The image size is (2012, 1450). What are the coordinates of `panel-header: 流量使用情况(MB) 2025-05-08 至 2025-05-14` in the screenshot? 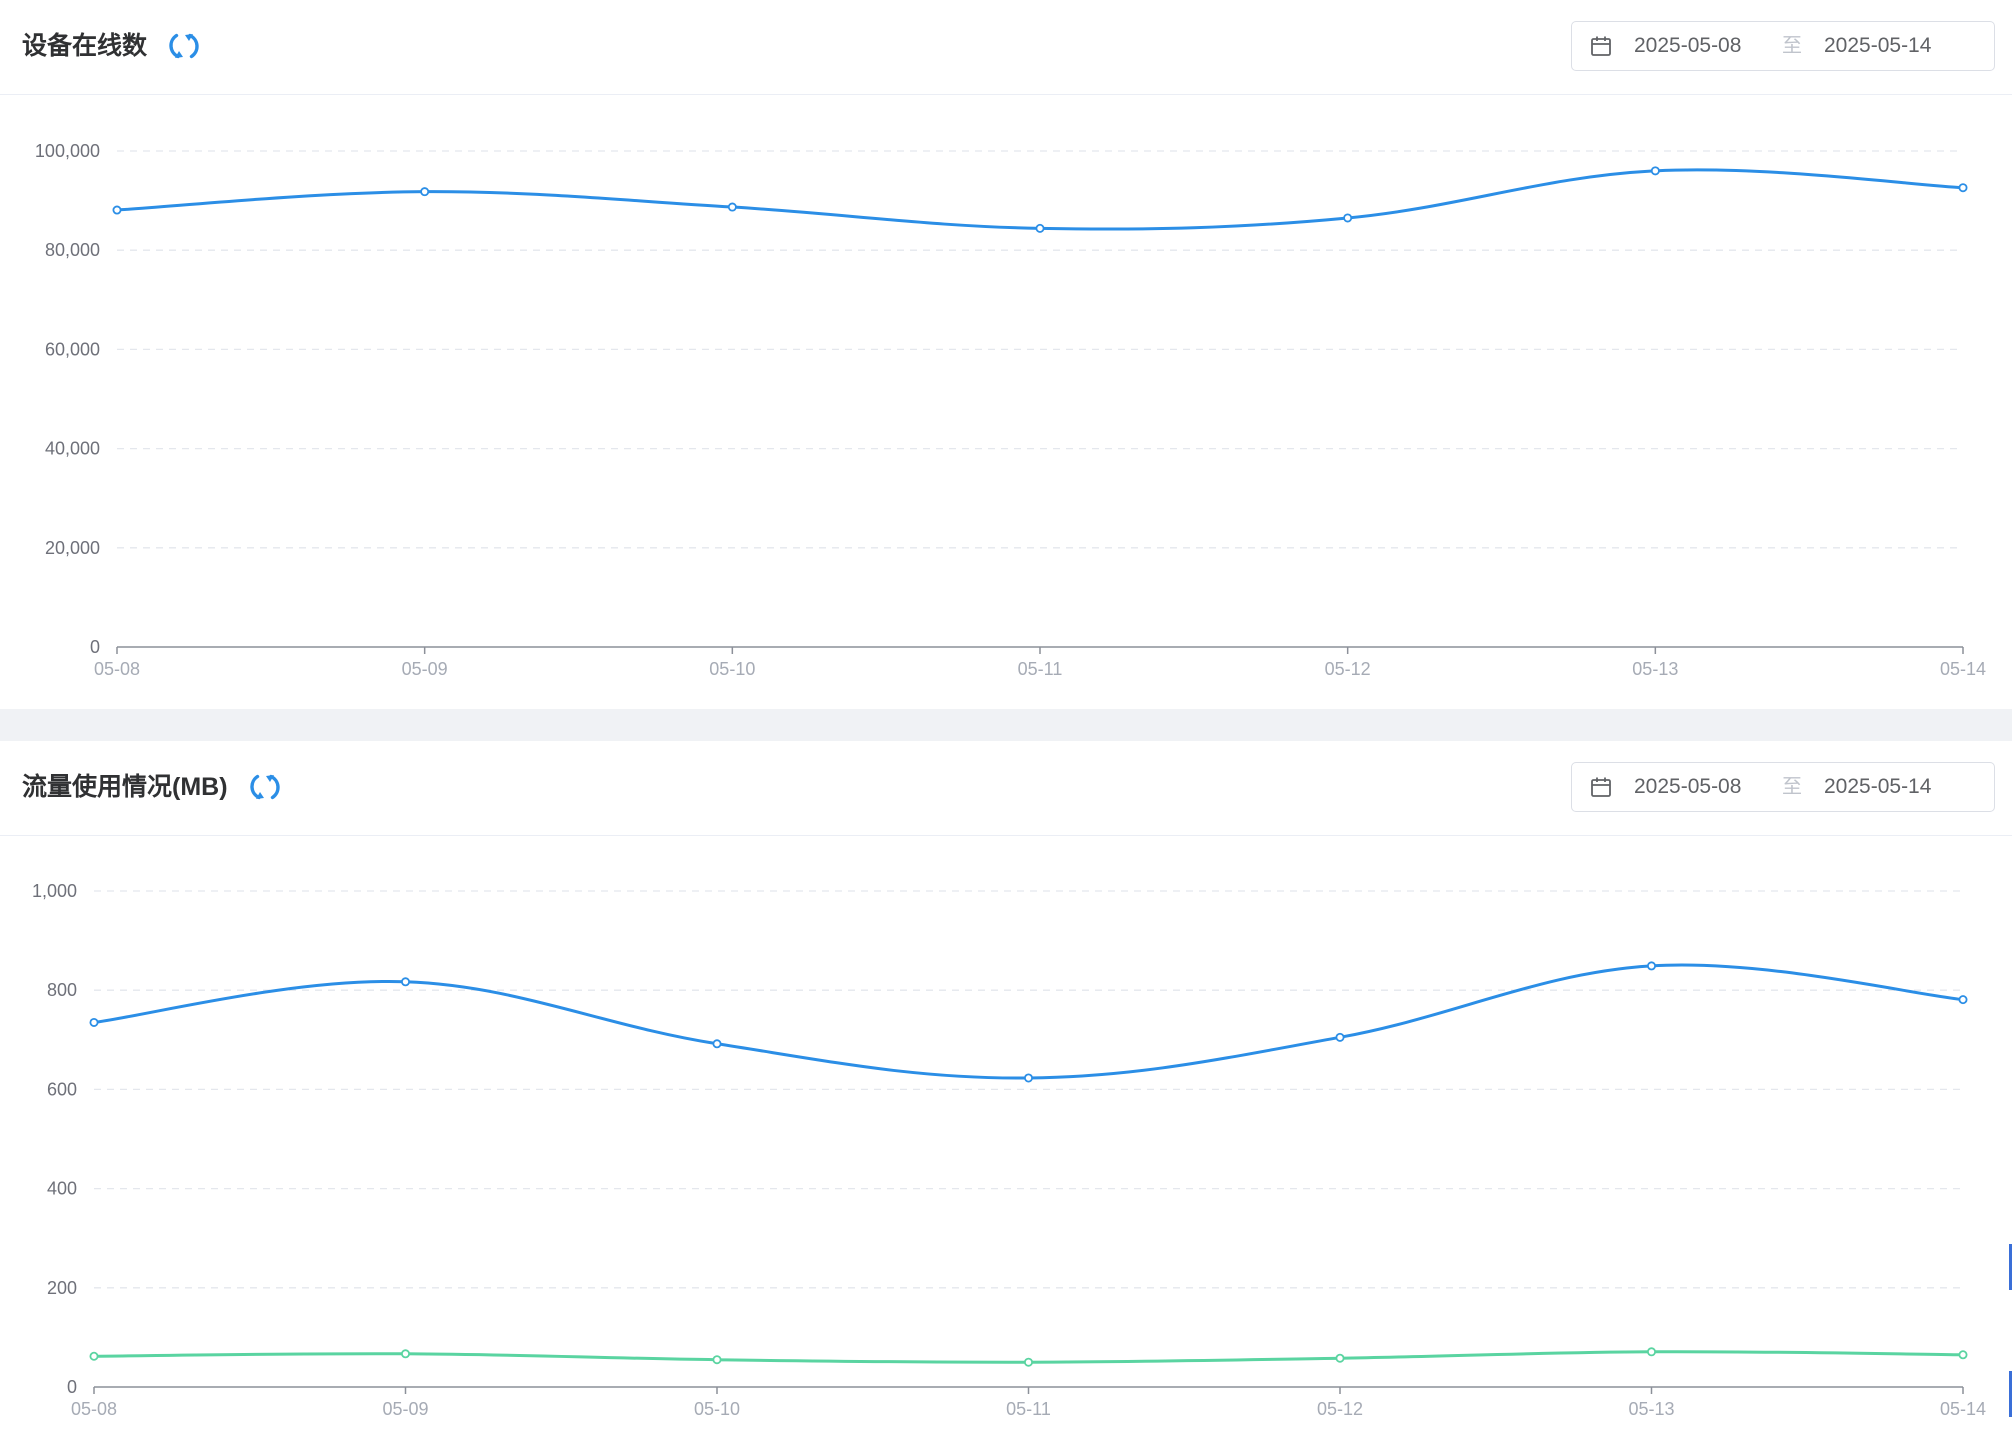 It's located at (1006, 788).